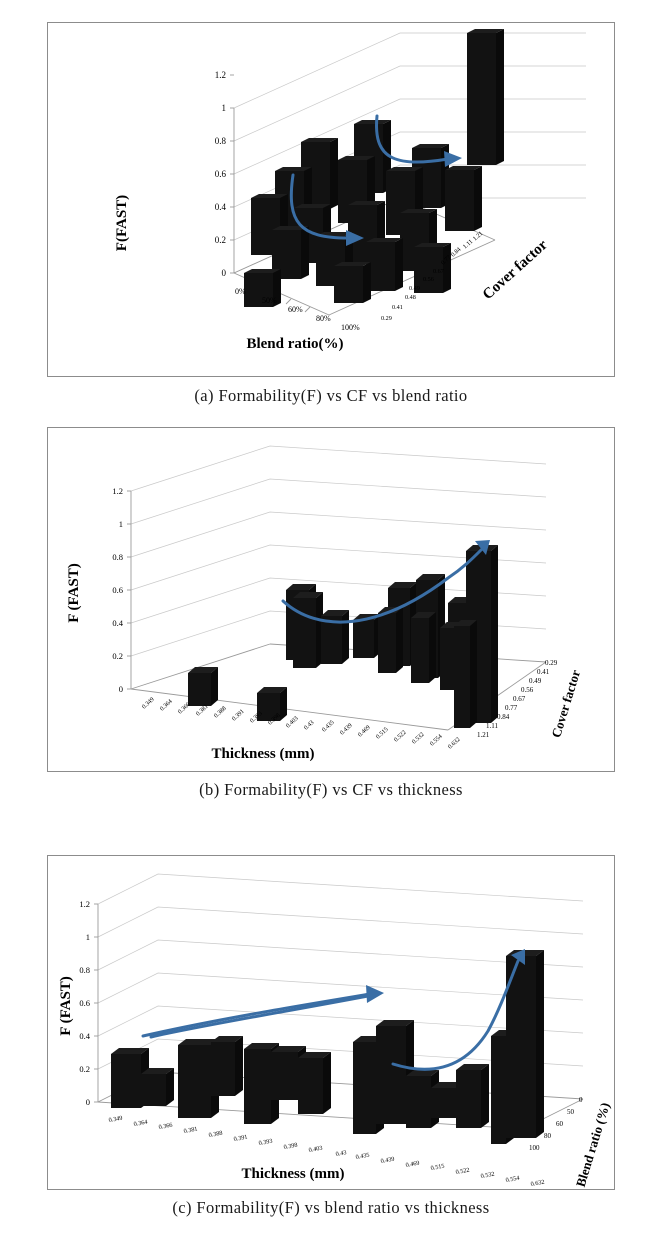 The width and height of the screenshot is (662, 1238). What do you see at coordinates (292, 722) in the screenshot?
I see `x-tick: 0.403` at bounding box center [292, 722].